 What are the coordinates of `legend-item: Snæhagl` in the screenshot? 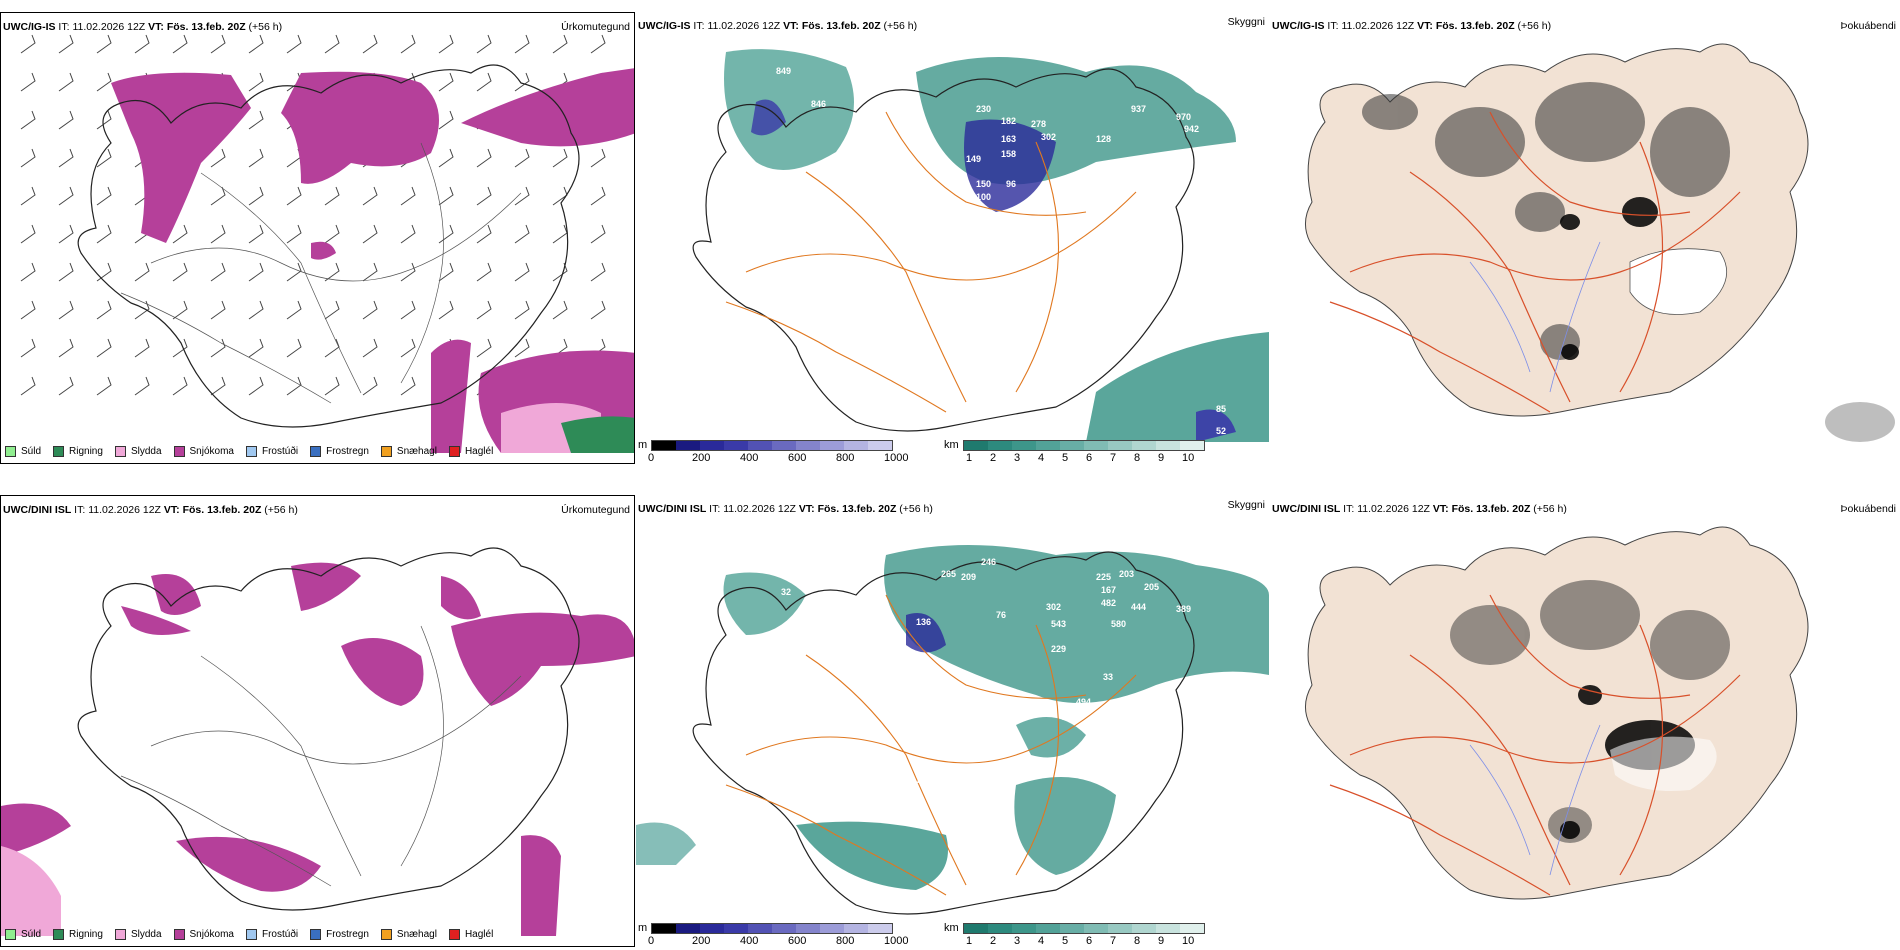 It's located at (408, 934).